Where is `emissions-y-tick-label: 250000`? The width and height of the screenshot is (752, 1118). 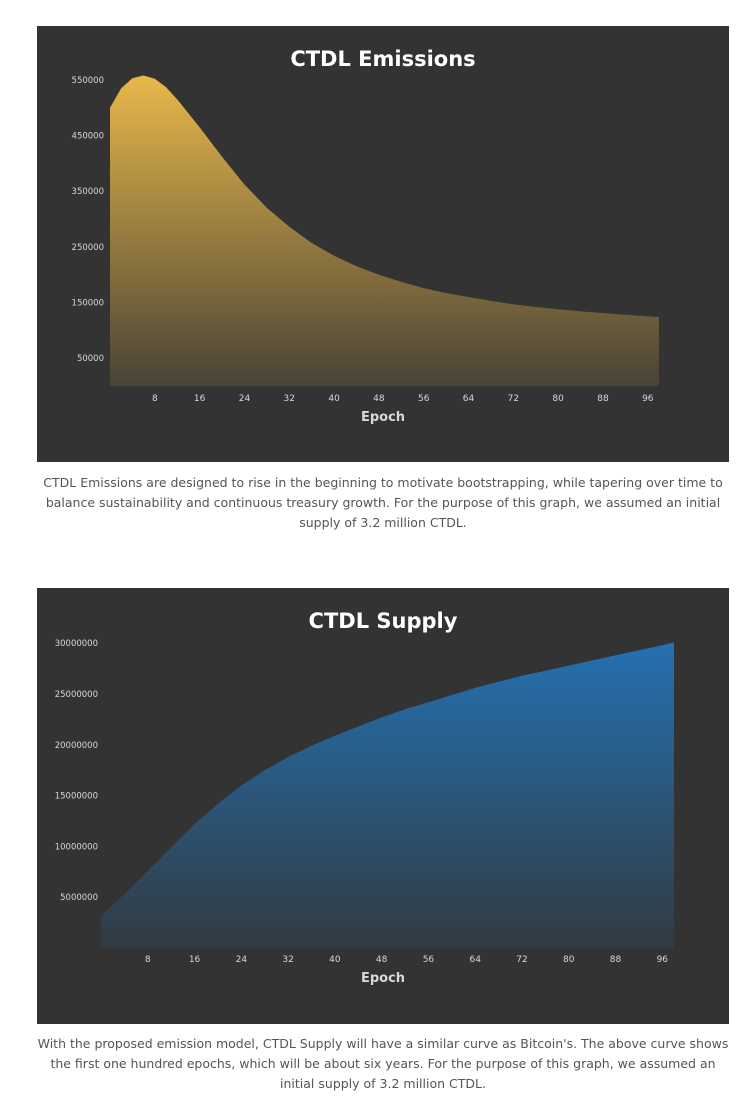 emissions-y-tick-label: 250000 is located at coordinates (88, 248).